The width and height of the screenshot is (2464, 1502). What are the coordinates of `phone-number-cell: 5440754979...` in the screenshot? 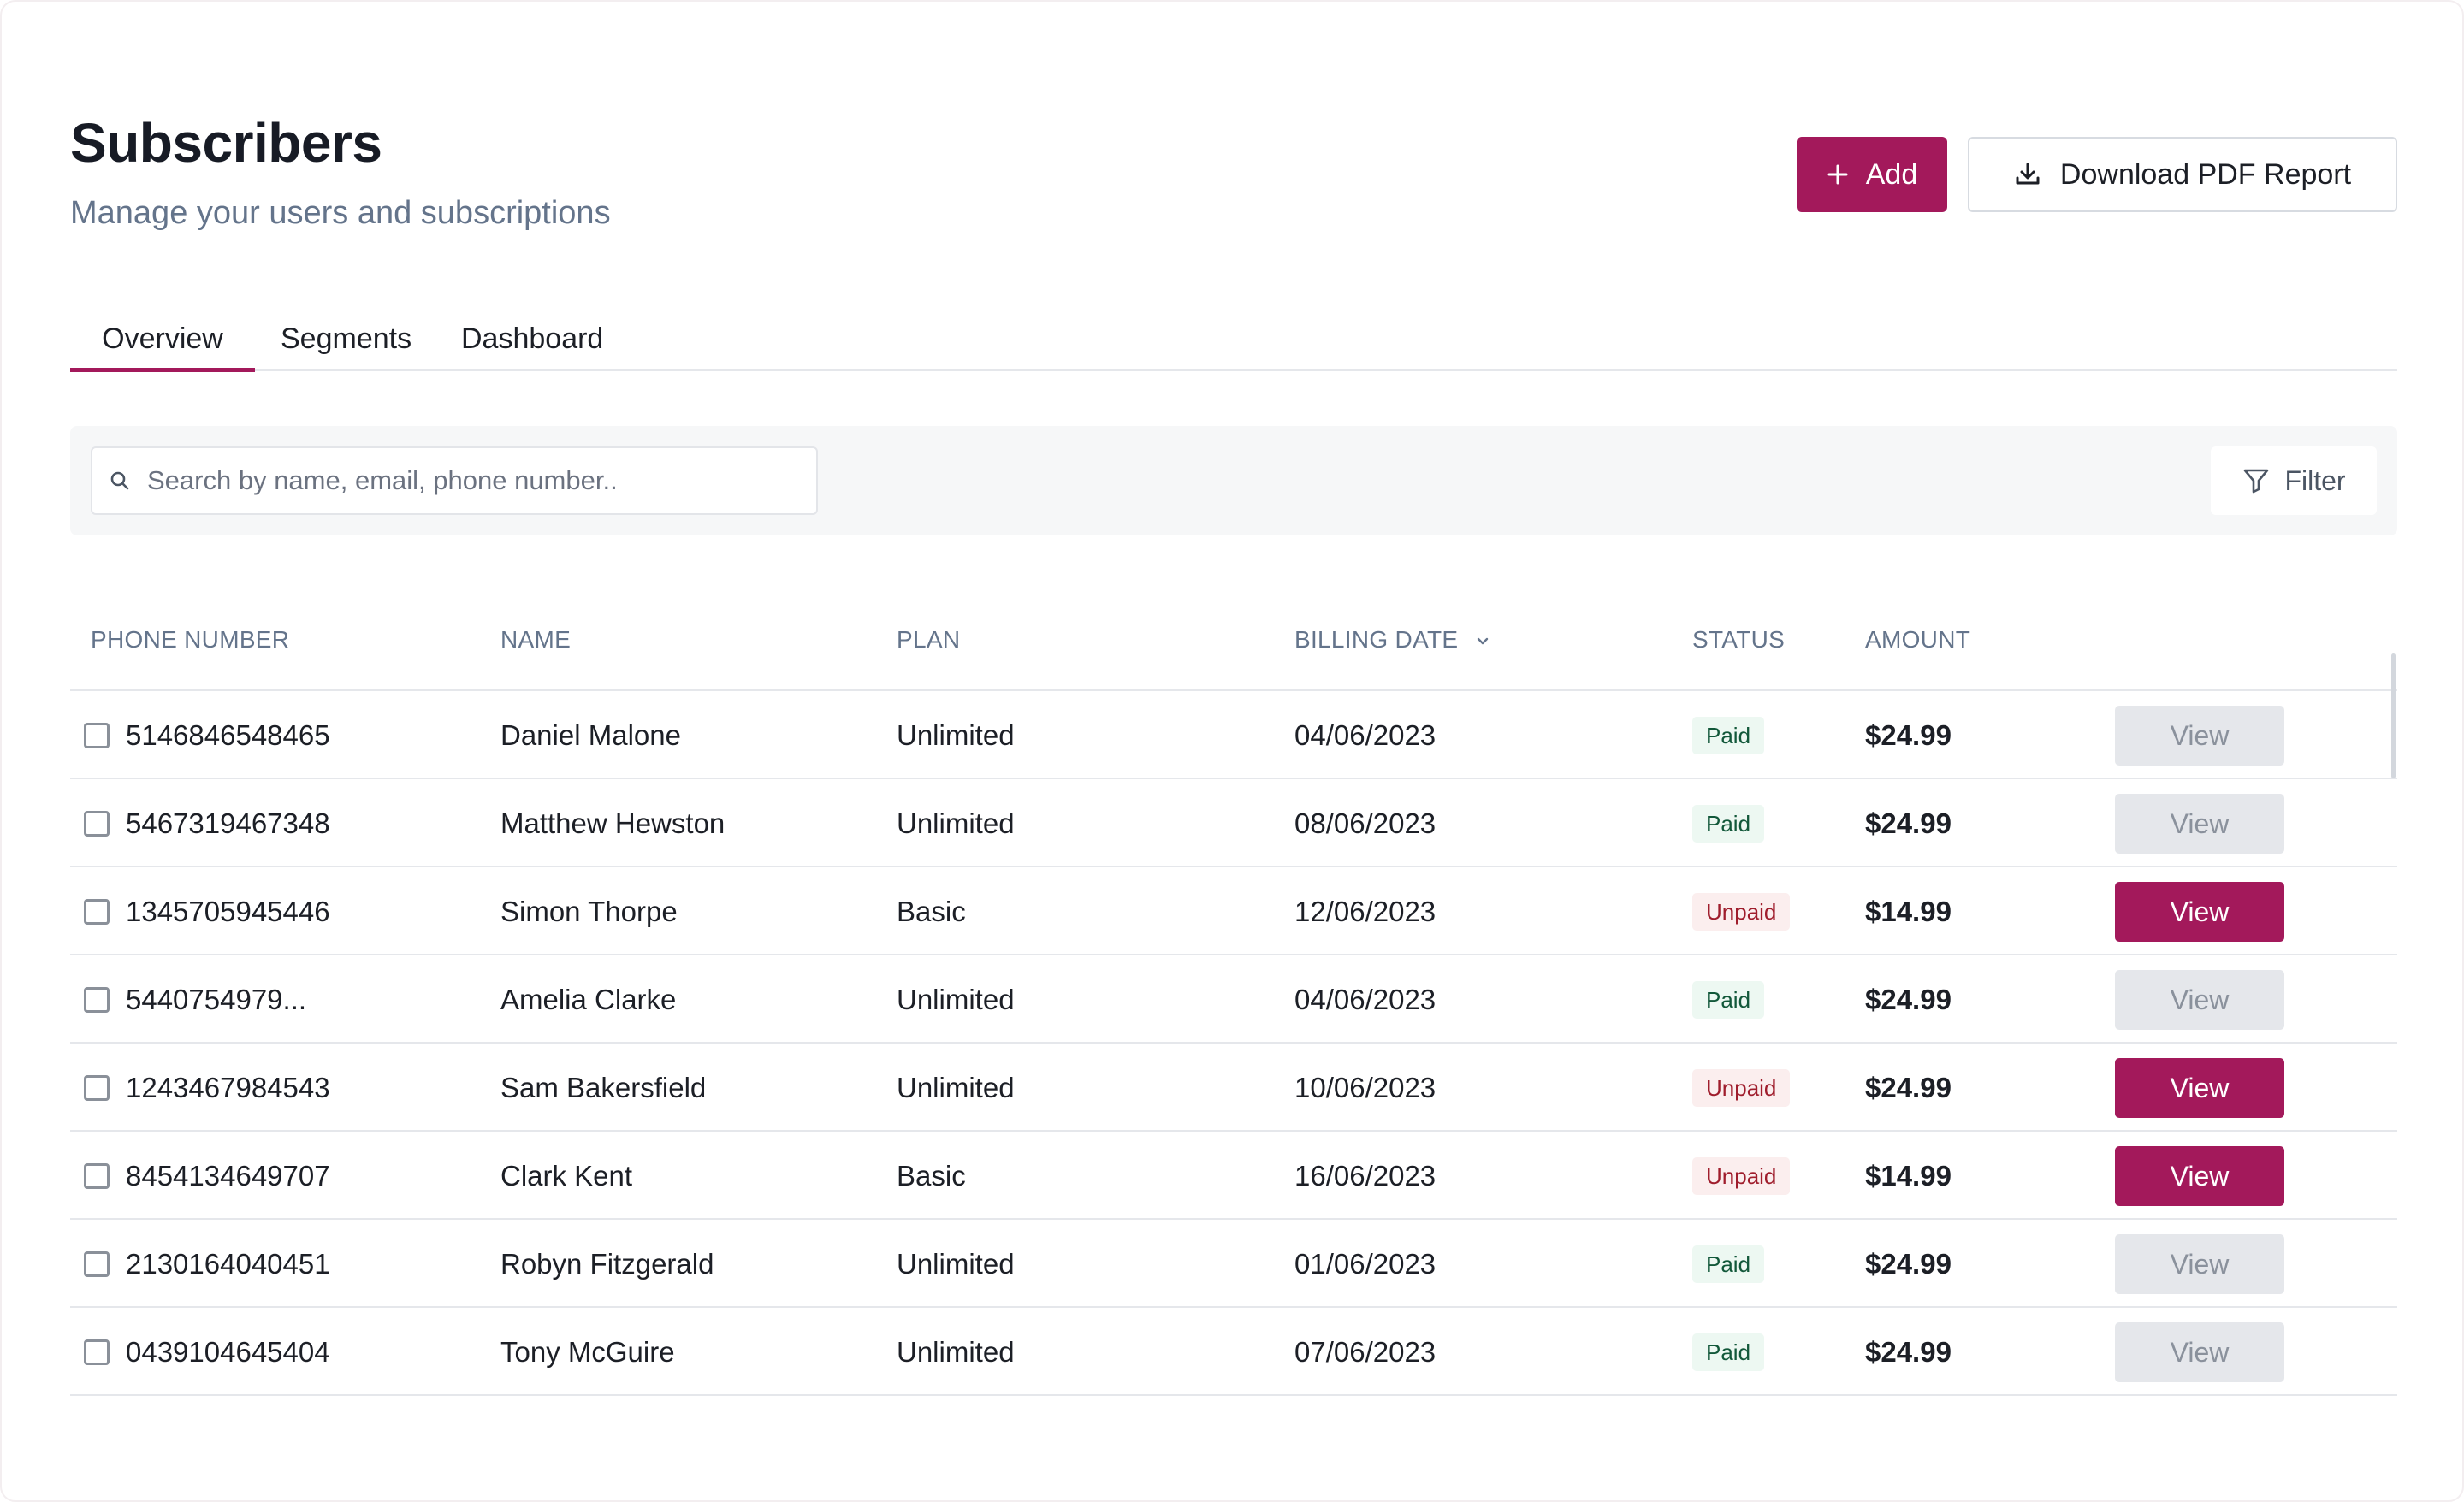 It's located at (216, 999).